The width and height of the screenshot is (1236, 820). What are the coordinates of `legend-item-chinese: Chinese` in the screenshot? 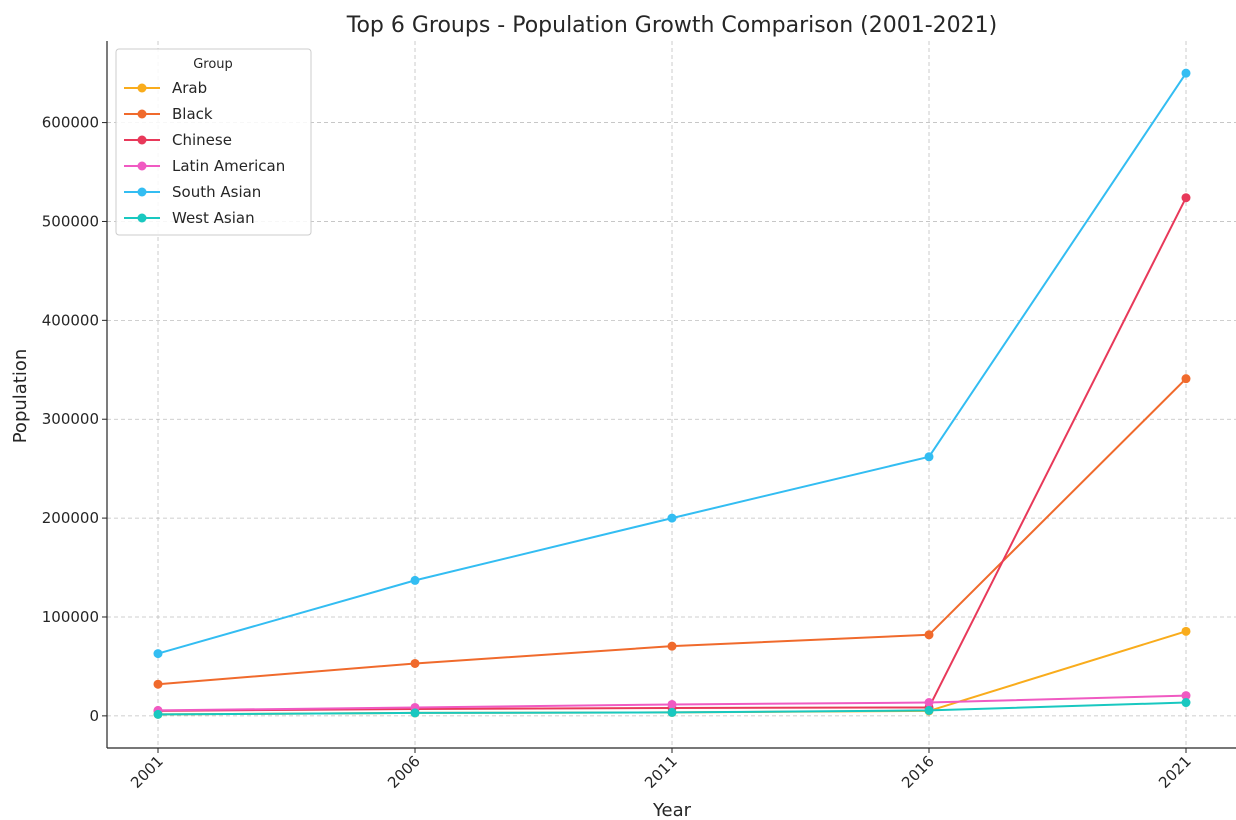 It's located at (178, 140).